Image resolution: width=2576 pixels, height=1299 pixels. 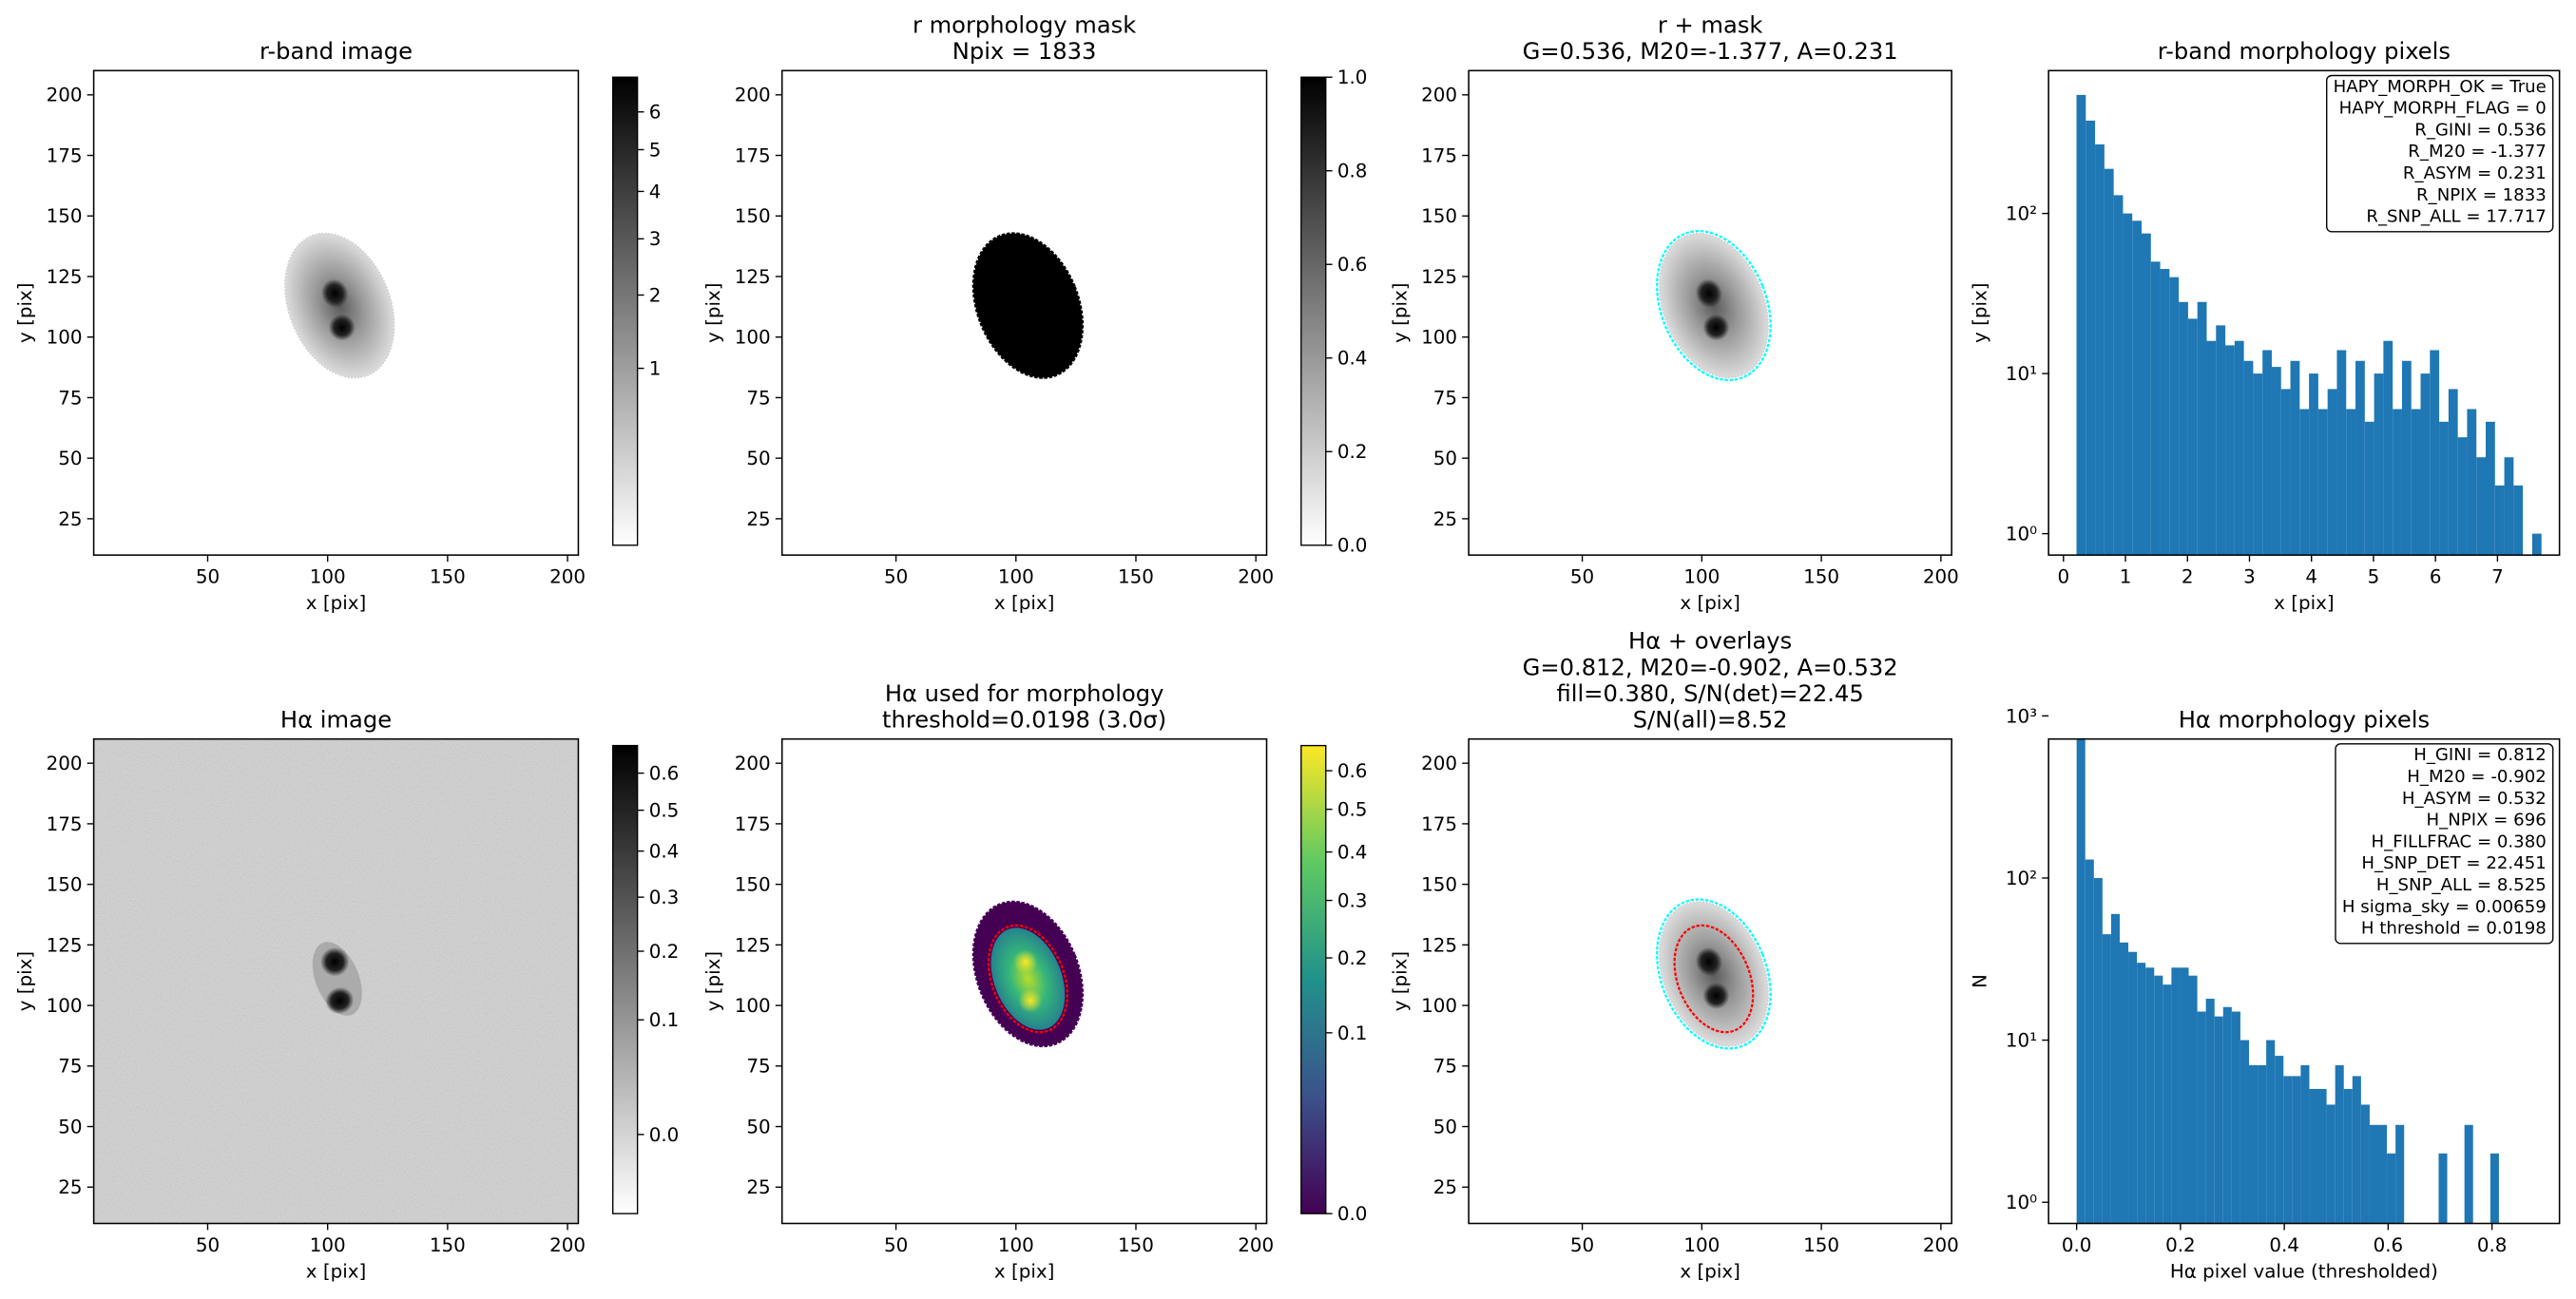 I want to click on annotation-line: H_M20 = -0.902, so click(x=2477, y=777).